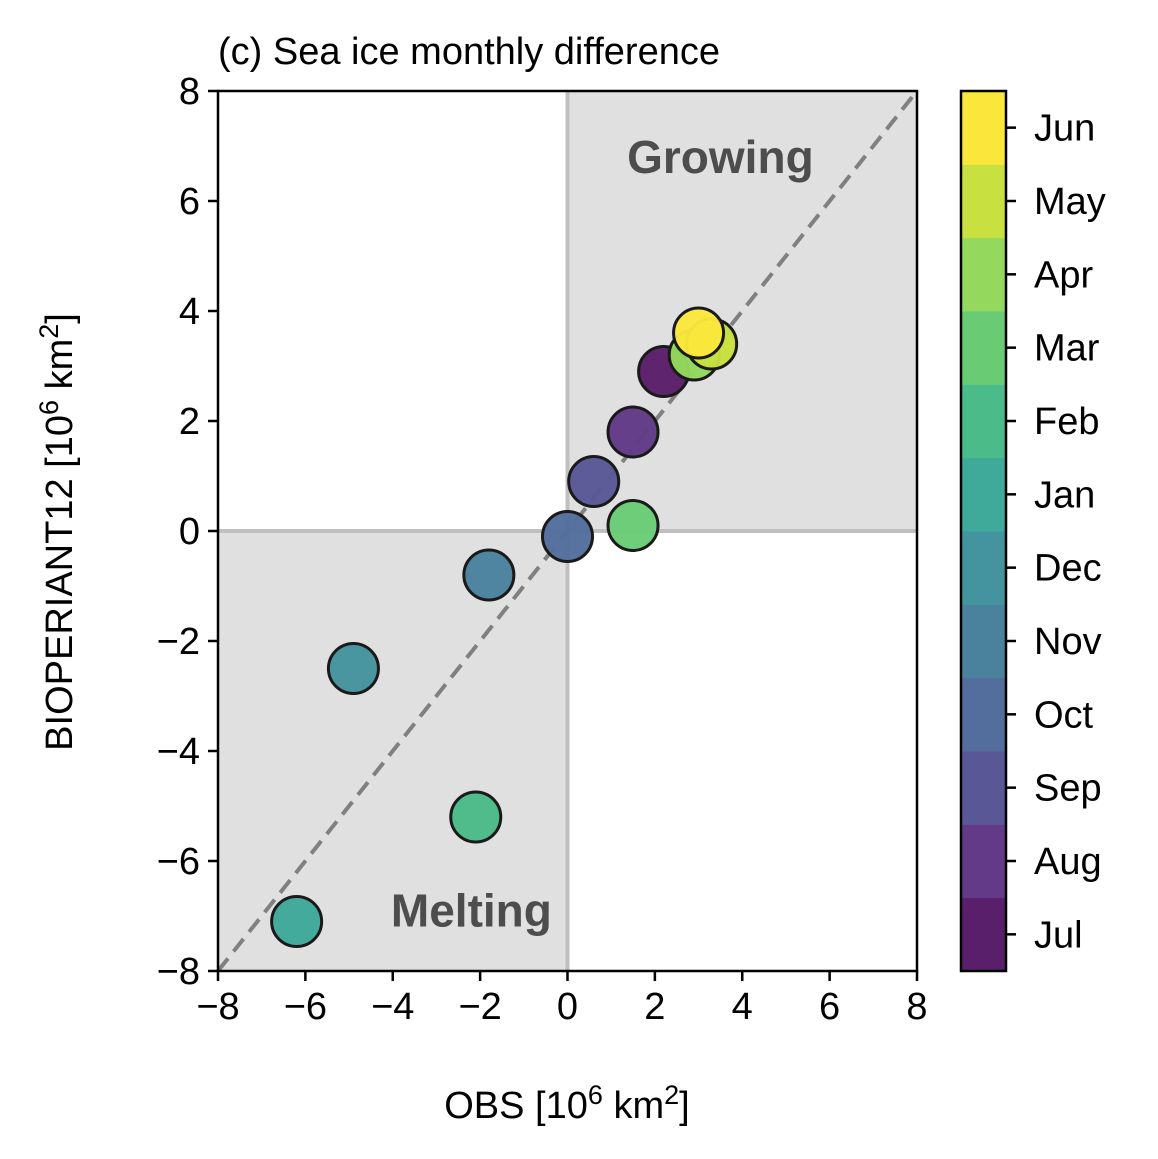  Describe the element at coordinates (489, 575) in the screenshot. I see `point-nov` at that location.